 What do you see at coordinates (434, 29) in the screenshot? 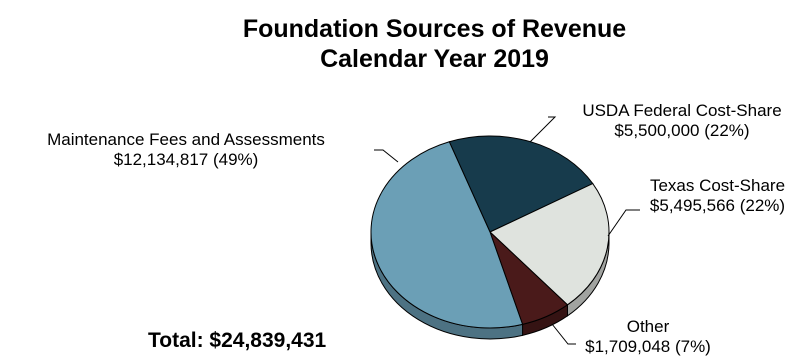
I see `chart-title: Foundation Sources of Revenue` at bounding box center [434, 29].